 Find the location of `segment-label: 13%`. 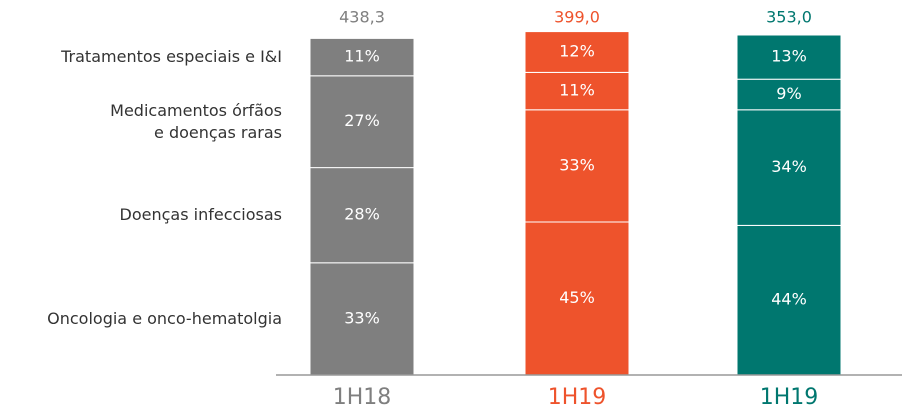

segment-label: 13% is located at coordinates (789, 56).